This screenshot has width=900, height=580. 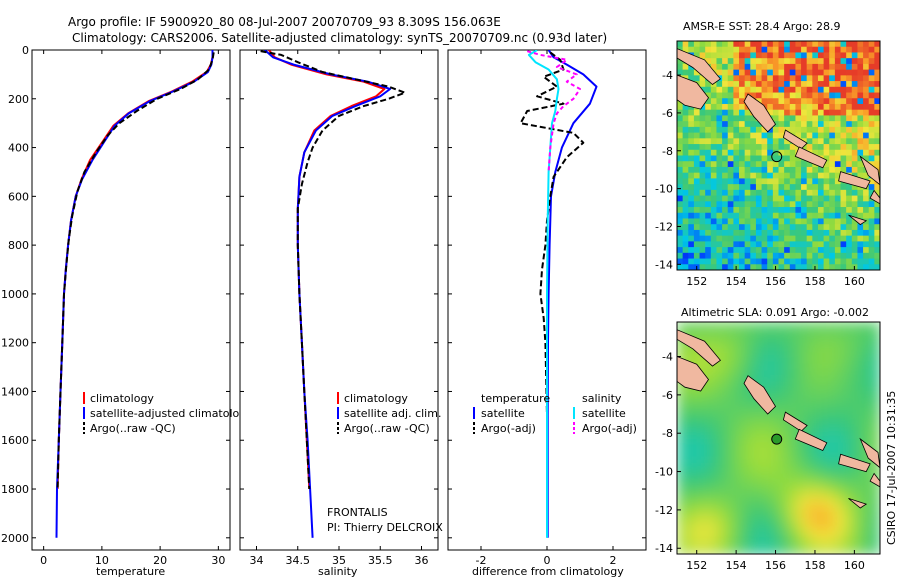 What do you see at coordinates (357, 512) in the screenshot?
I see `salinity-annotation-frontalis: FRONTALIS` at bounding box center [357, 512].